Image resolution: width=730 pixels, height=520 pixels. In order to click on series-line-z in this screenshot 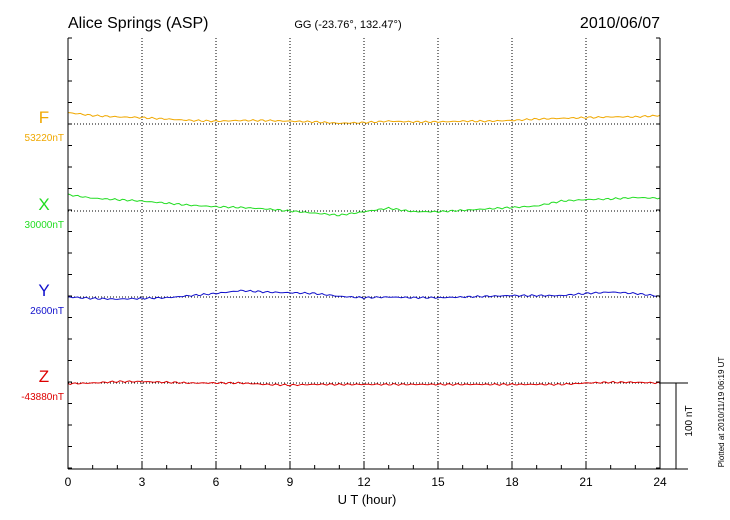, I will do `click(364, 383)`.